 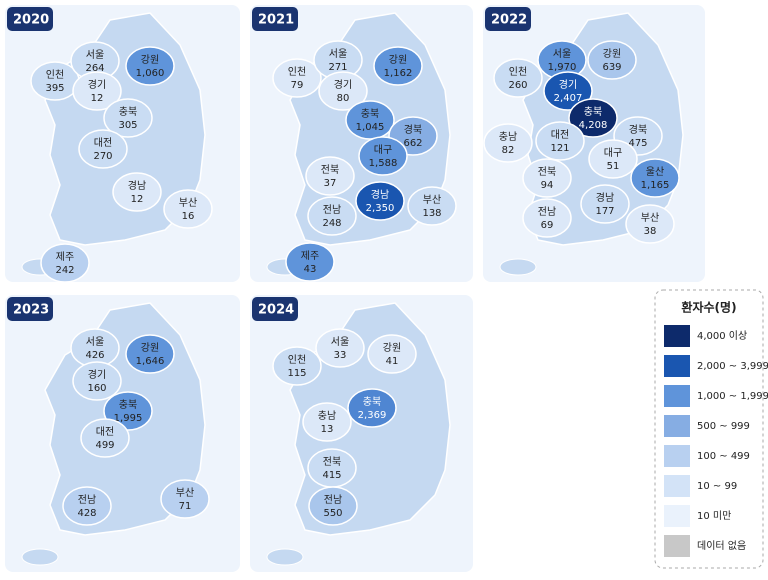 What do you see at coordinates (517, 85) in the screenshot?
I see `region-value: 260` at bounding box center [517, 85].